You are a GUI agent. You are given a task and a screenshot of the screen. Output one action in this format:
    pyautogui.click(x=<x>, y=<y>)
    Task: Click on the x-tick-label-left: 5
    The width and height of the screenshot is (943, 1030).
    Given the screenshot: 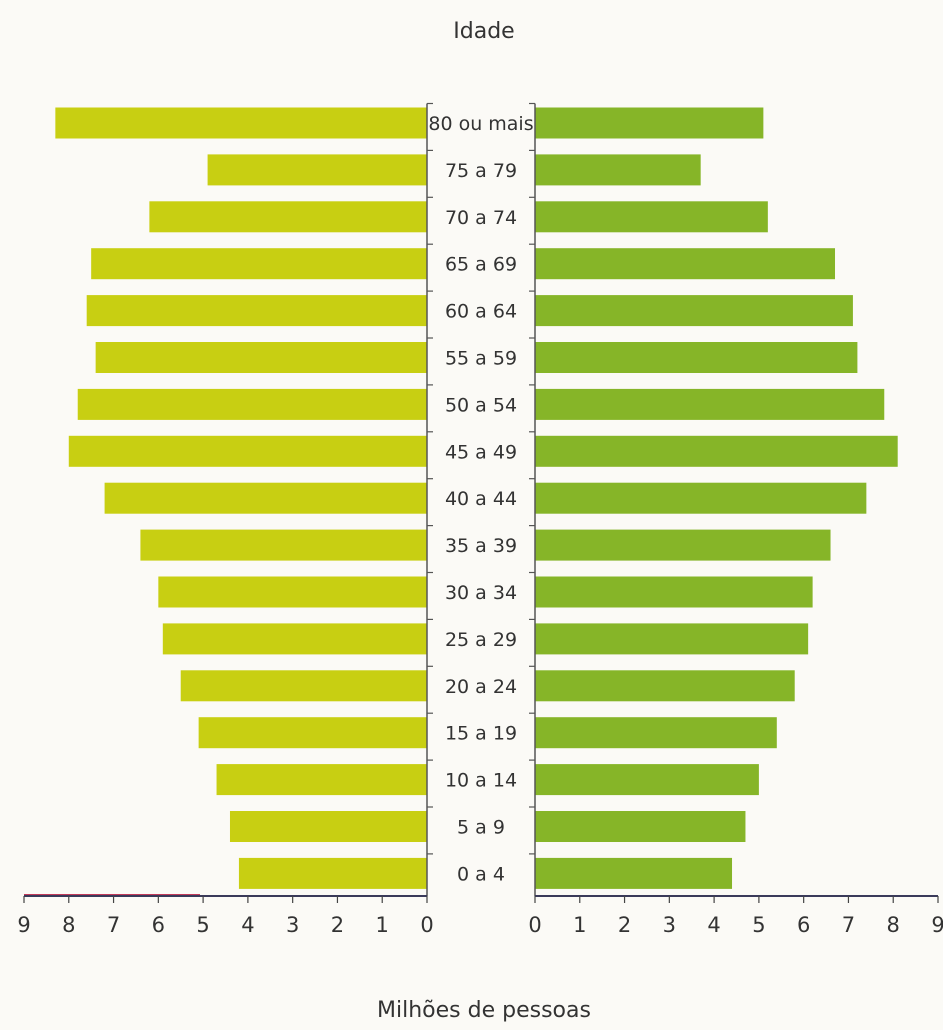 What is the action you would take?
    pyautogui.click(x=202, y=925)
    